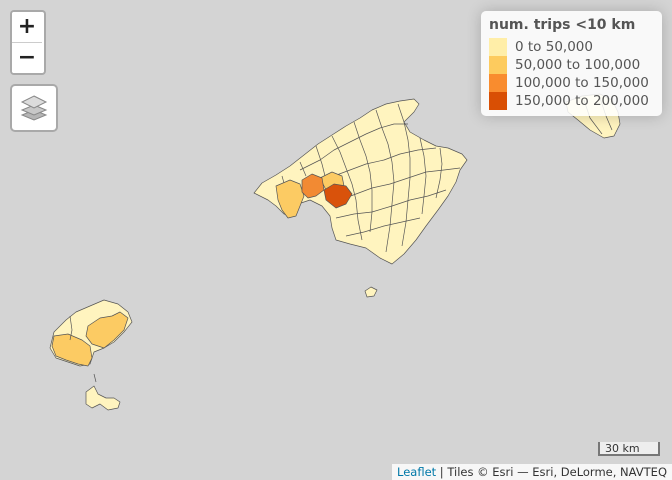 The height and width of the screenshot is (480, 672). Describe the element at coordinates (371, 292) in the screenshot. I see `cabrera-island` at that location.